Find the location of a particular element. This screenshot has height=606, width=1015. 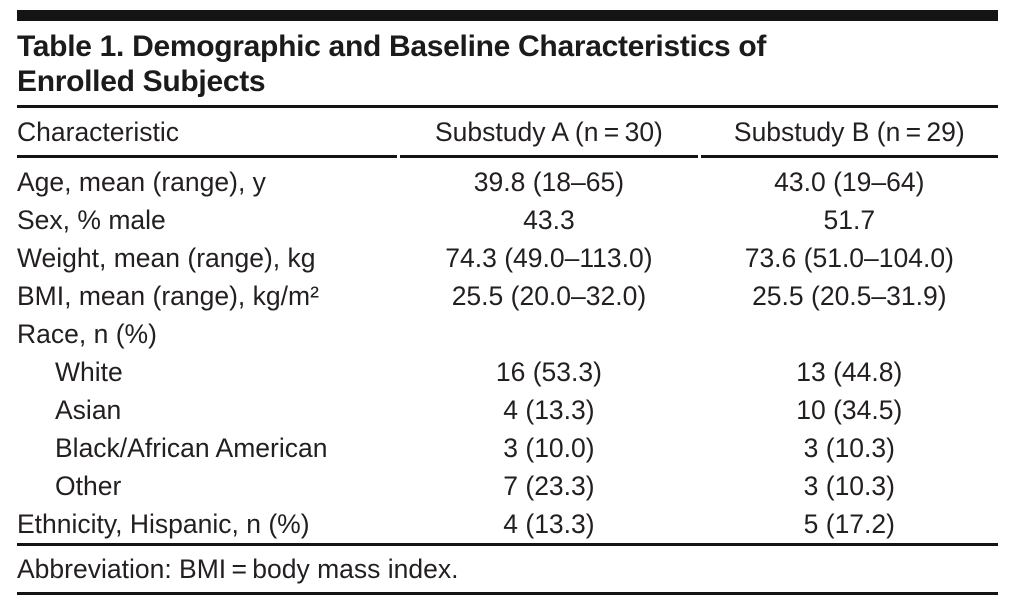

row-label: Black/African American is located at coordinates (191, 448).